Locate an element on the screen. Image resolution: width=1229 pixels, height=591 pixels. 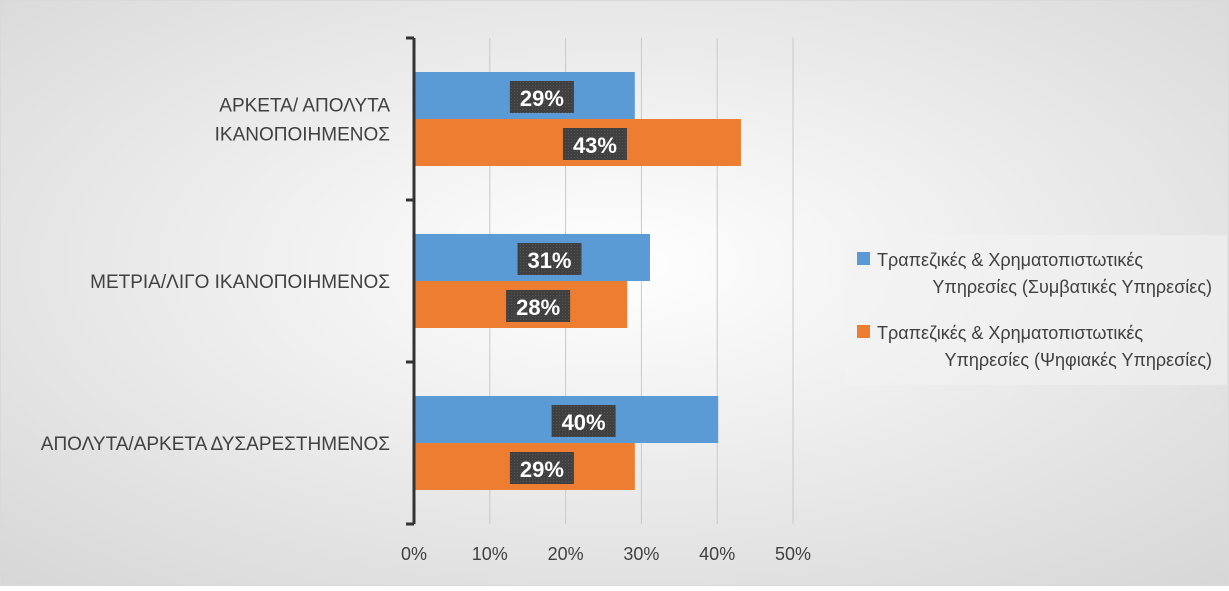
data-label: 43% is located at coordinates (595, 145).